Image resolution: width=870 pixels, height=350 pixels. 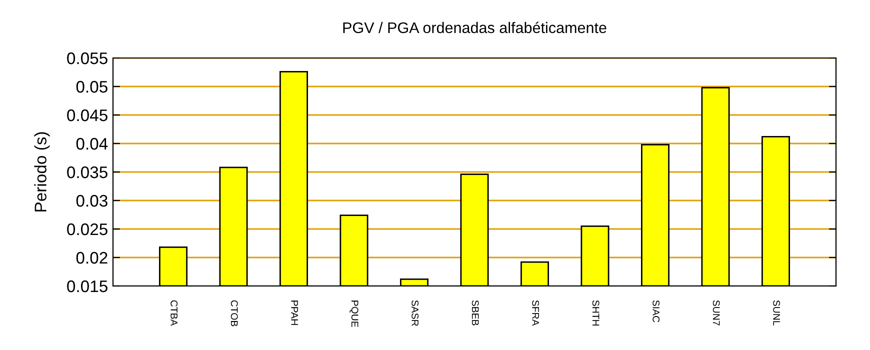 What do you see at coordinates (536, 313) in the screenshot?
I see `x-tick-label: SFRA` at bounding box center [536, 313].